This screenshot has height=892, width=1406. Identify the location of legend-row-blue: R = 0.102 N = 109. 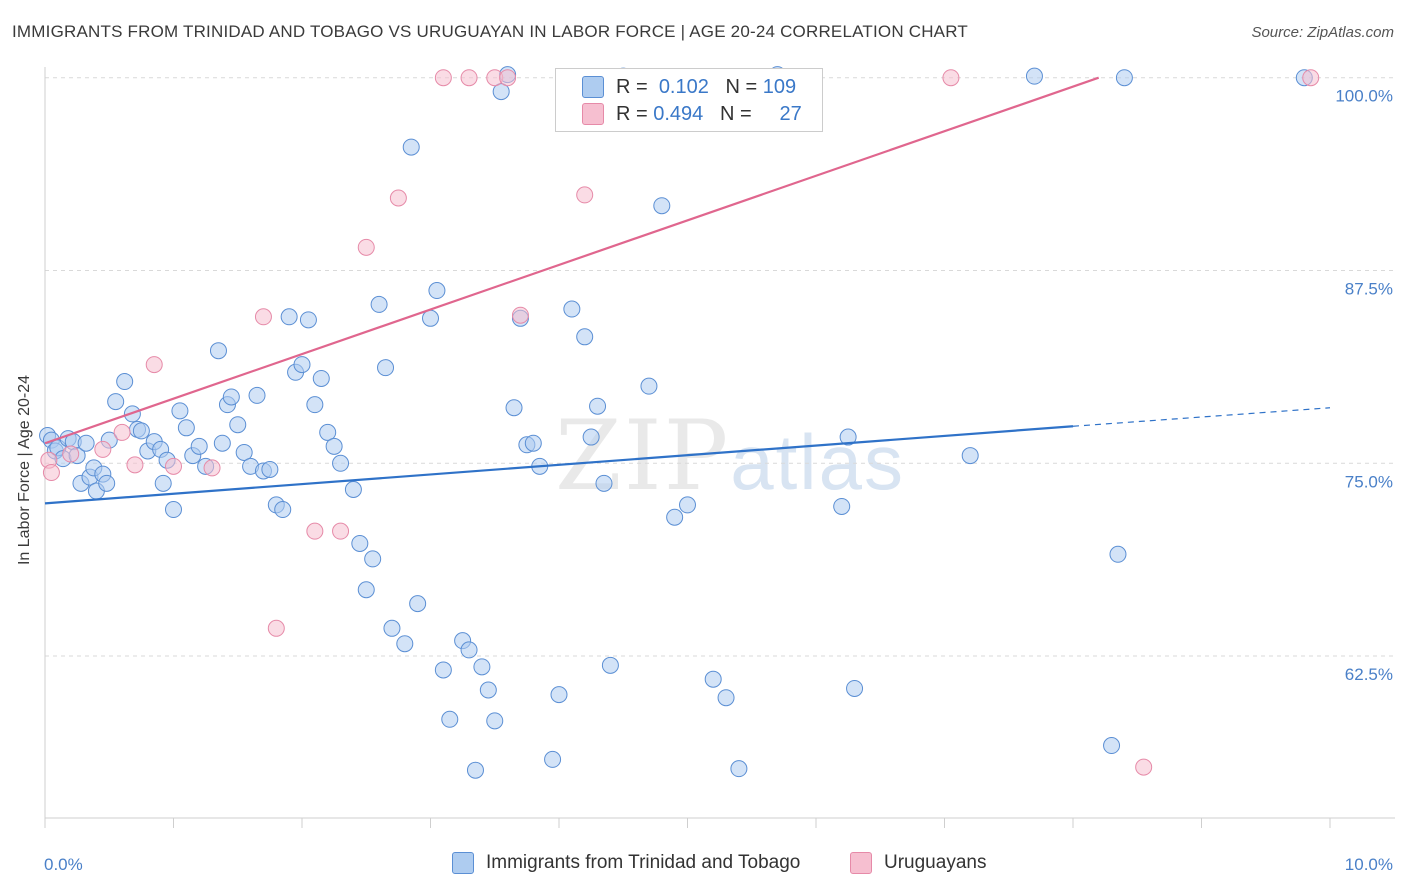
(689, 87).